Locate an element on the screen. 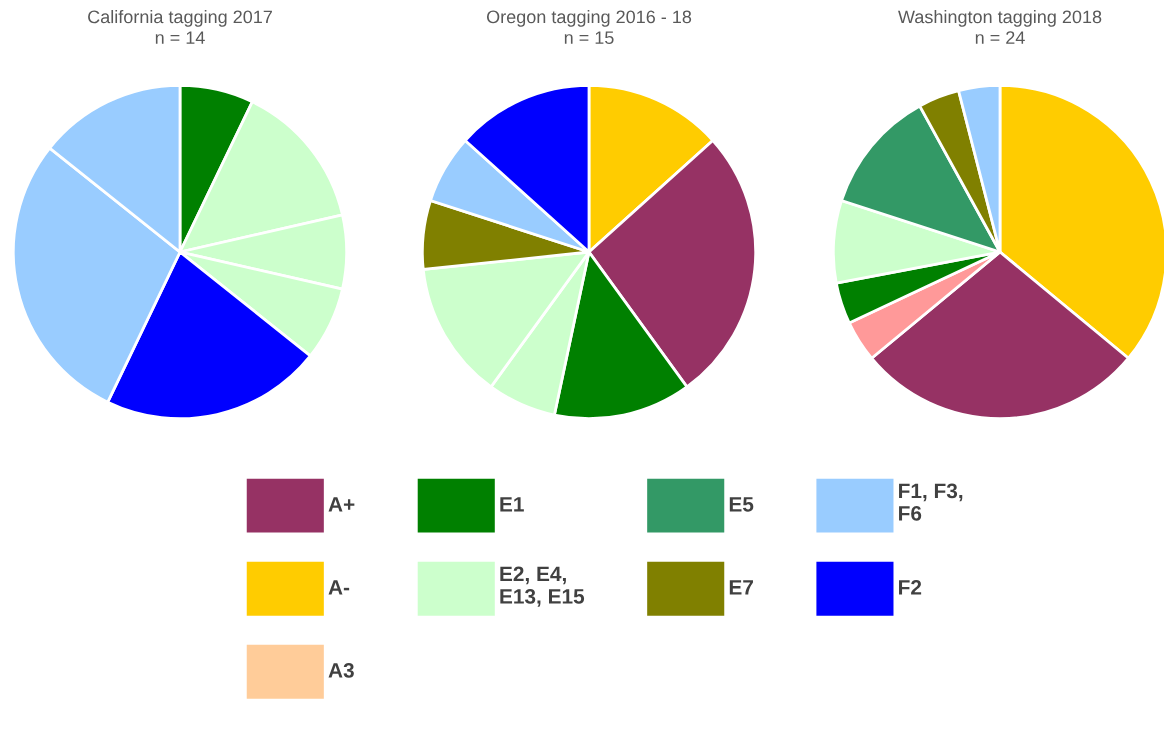 The image size is (1164, 746). category-label: E2, E4, E13, E15 is located at coordinates (542, 586).